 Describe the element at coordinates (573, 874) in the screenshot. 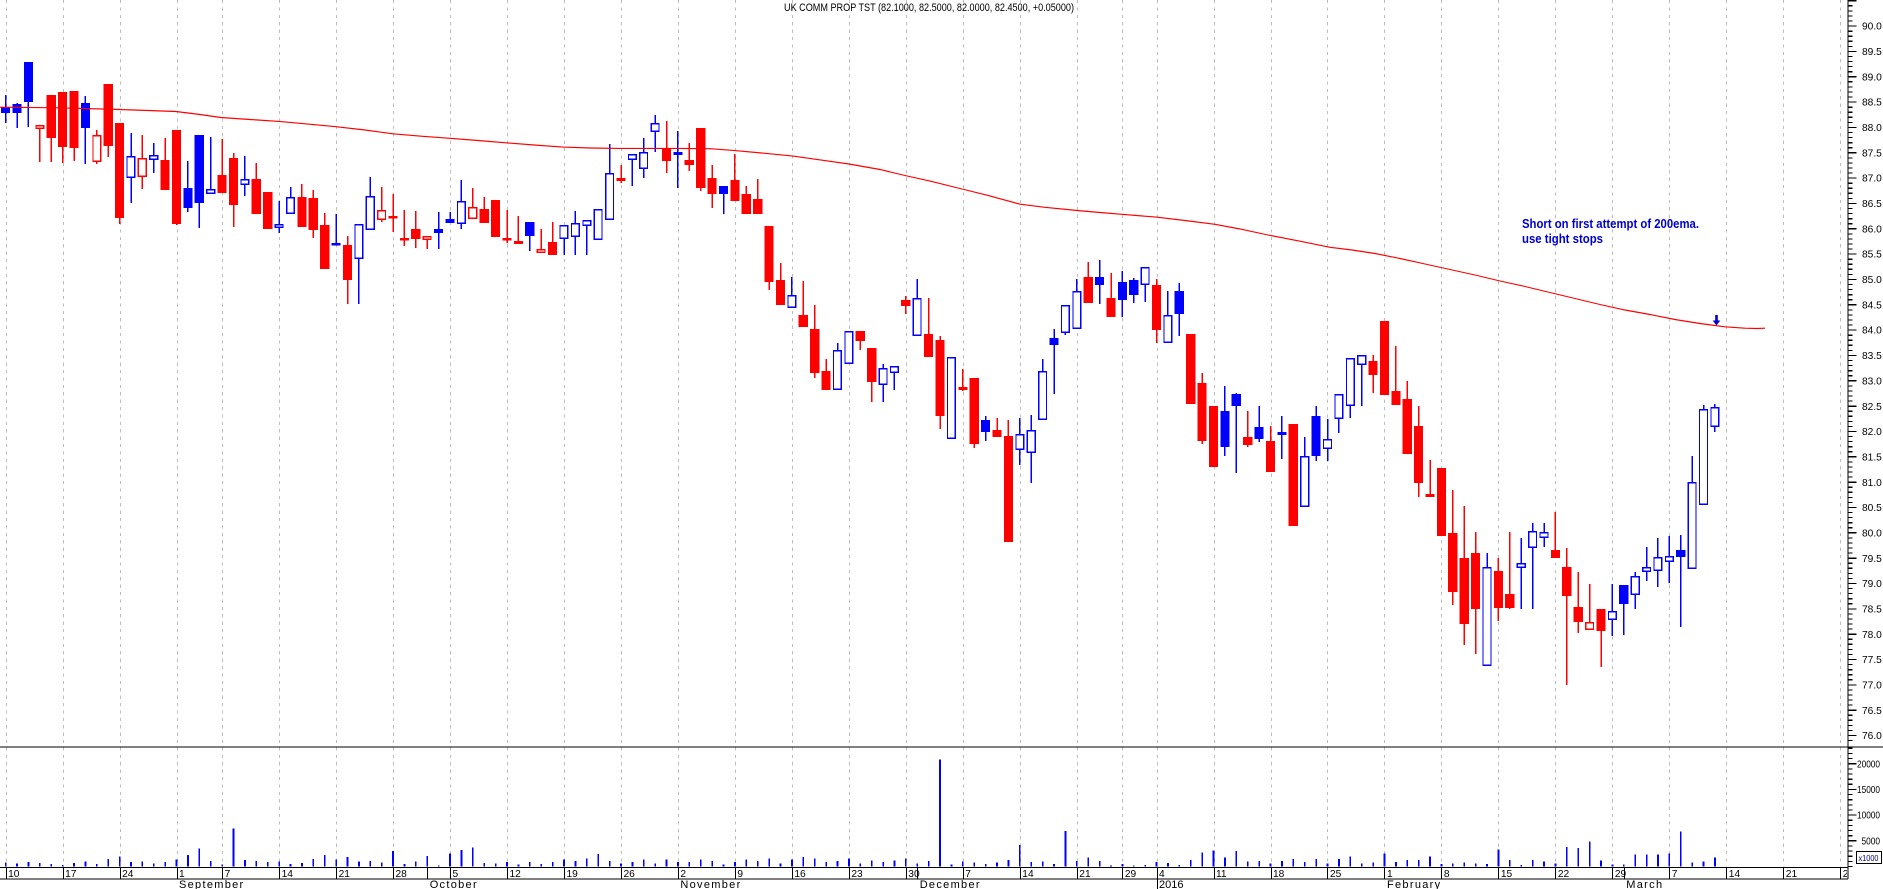

I see `svg-text: 19` at that location.